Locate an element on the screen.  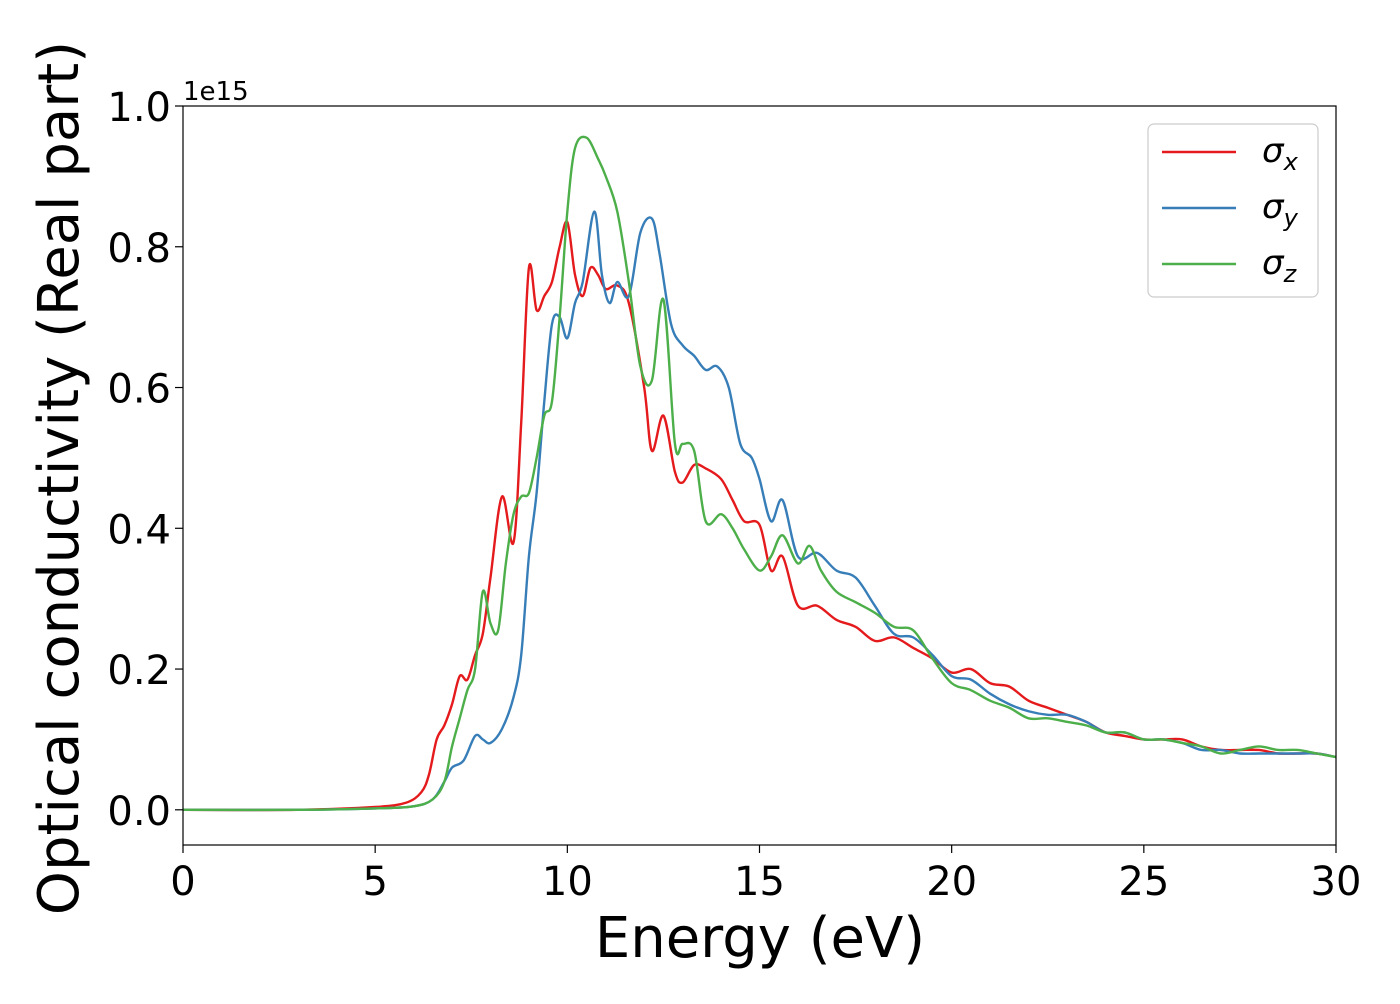
x-tick-label: 5 is located at coordinates (374, 882).